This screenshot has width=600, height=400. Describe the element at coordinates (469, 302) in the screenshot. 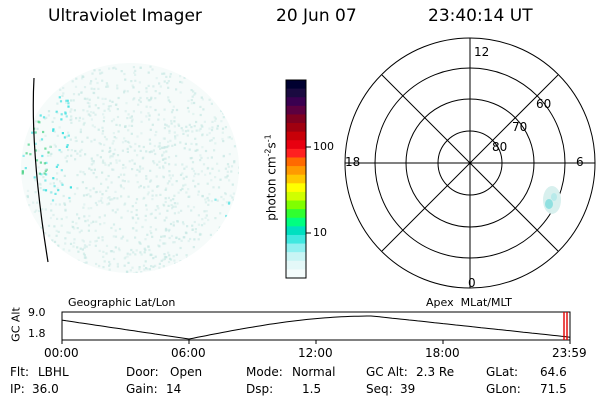

I see `apex-caption: Apex MLat/MLT` at that location.